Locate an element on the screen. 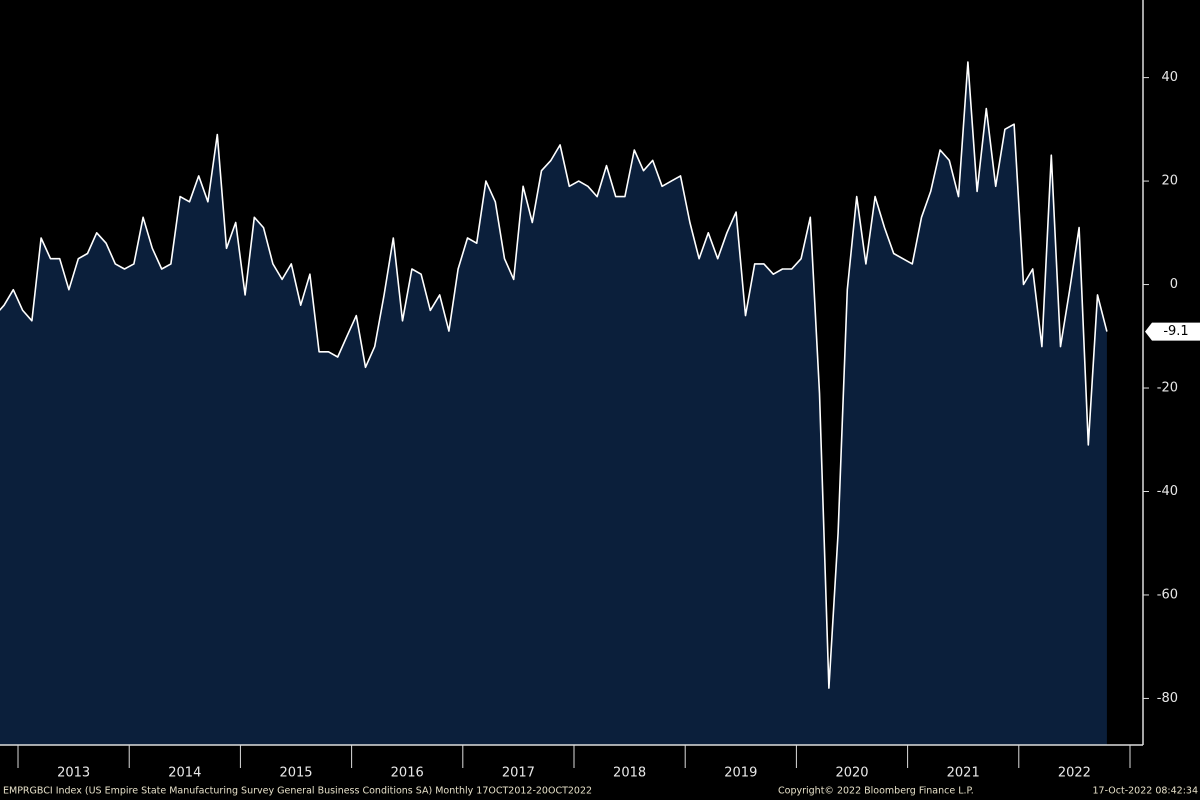 This screenshot has height=800, width=1200. last-value-label: -9.1 is located at coordinates (1175, 331).